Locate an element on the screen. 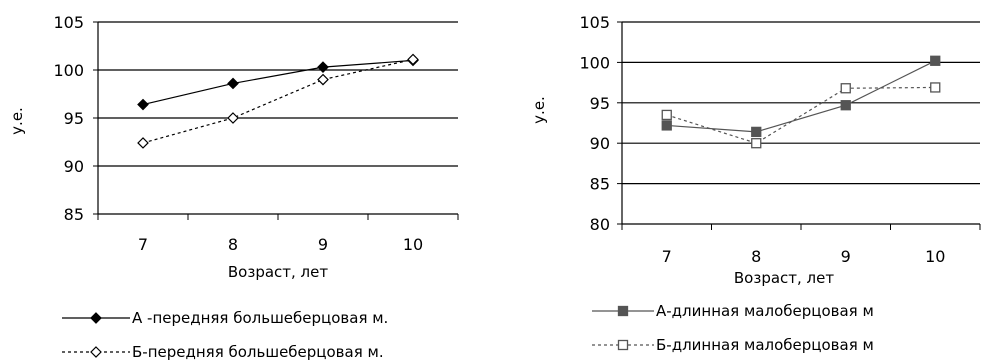 The width and height of the screenshot is (988, 364). legend-label: Б-передняя большеберцовая м. is located at coordinates (258, 352).